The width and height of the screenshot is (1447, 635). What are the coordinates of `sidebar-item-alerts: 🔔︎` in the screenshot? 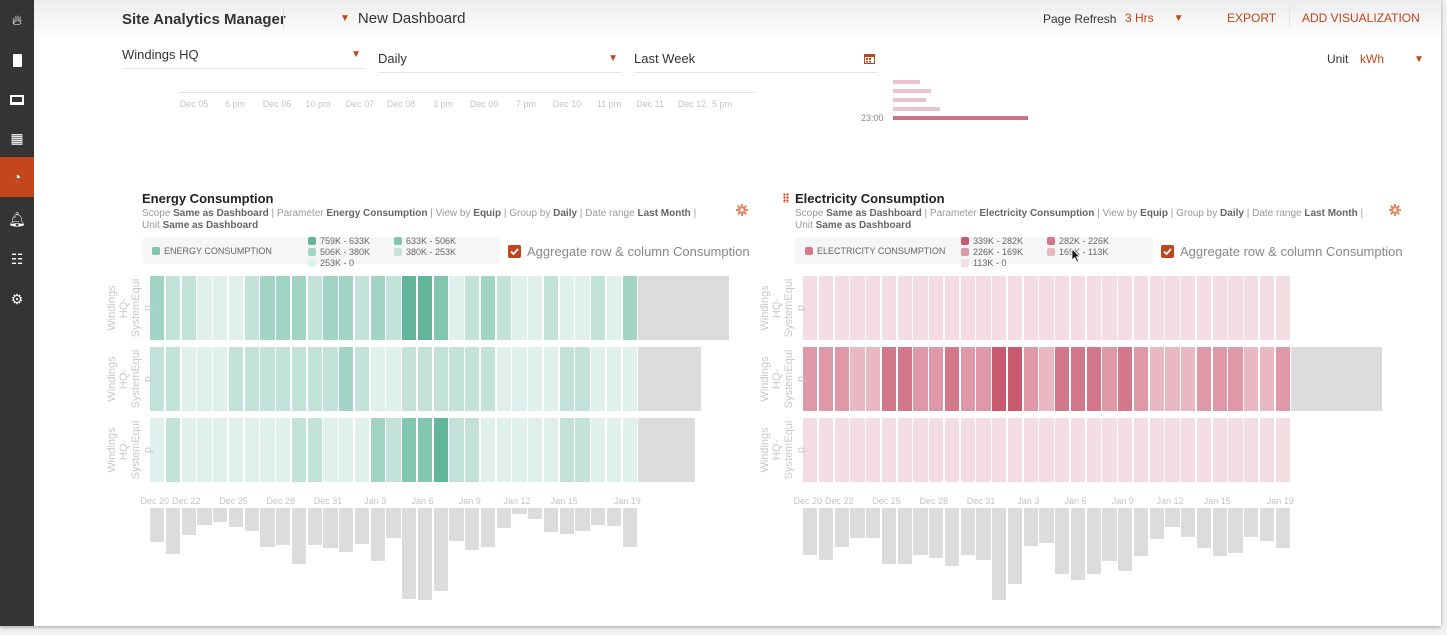 It's located at (17, 219).